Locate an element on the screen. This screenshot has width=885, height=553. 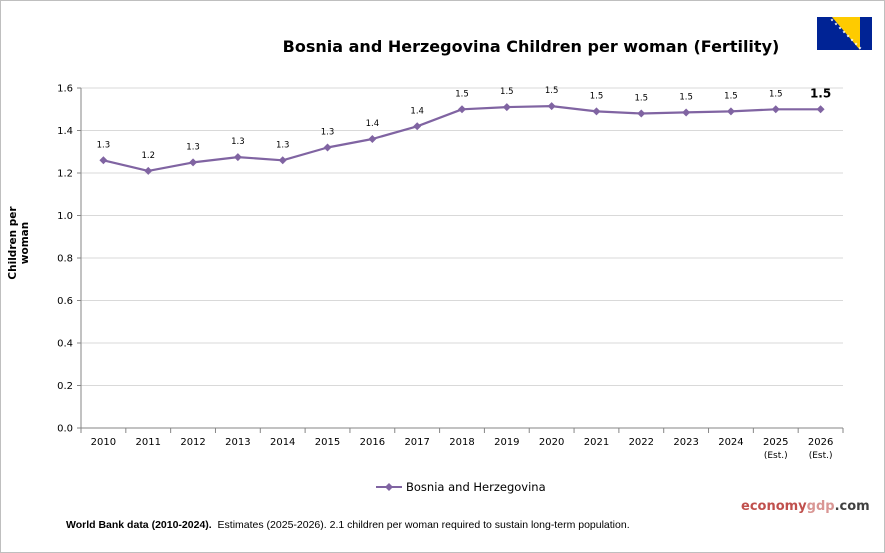
legend: Bosnia and Herzegovina is located at coordinates (461, 487).